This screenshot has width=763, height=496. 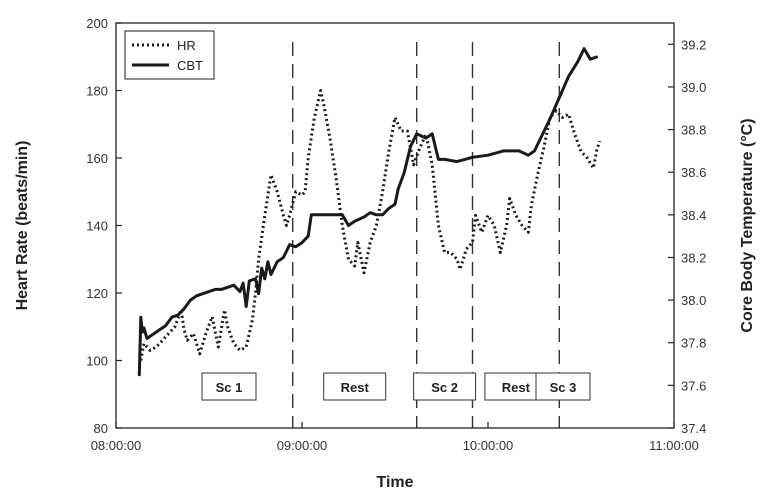 What do you see at coordinates (22, 226) in the screenshot?
I see `left-y-axis-title: Heart Rate (beats/min)` at bounding box center [22, 226].